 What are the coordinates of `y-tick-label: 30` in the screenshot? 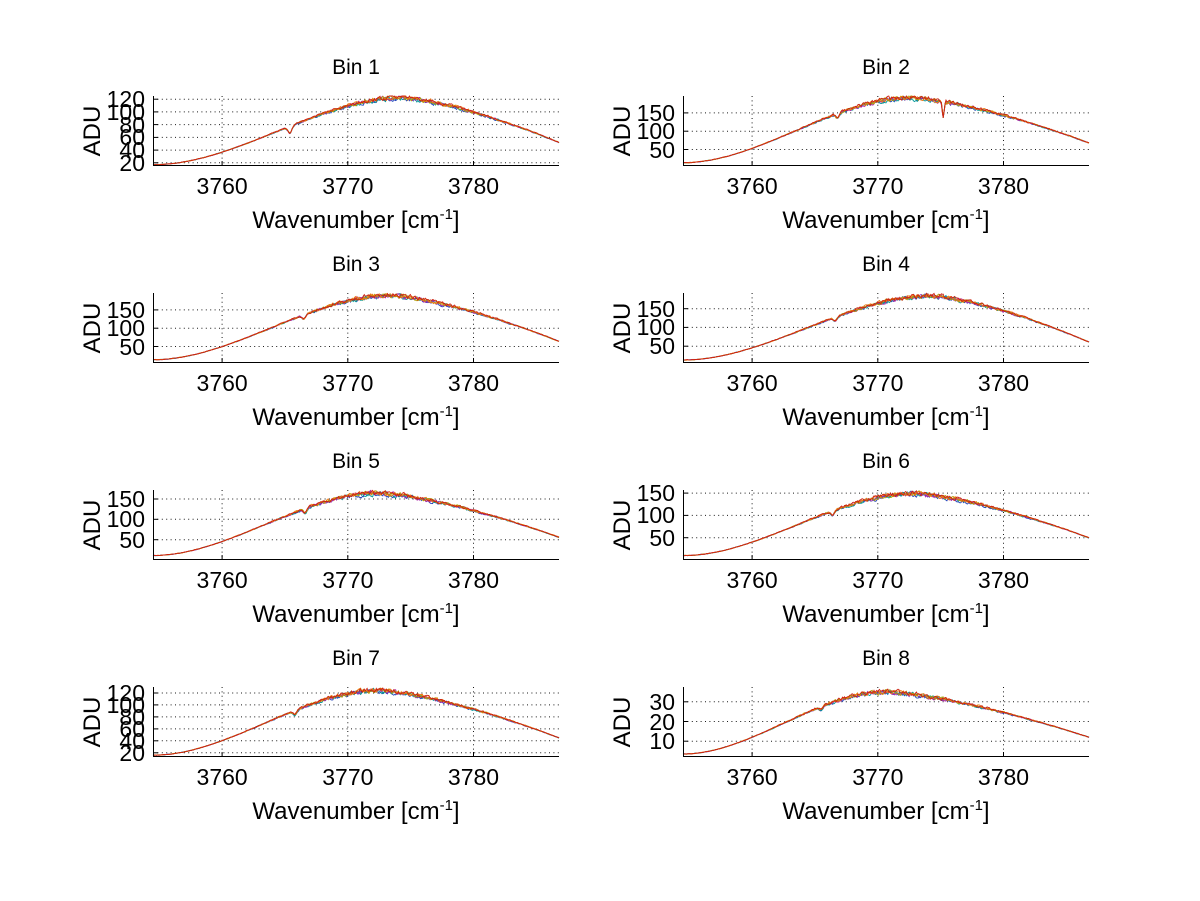 It's located at (662, 701).